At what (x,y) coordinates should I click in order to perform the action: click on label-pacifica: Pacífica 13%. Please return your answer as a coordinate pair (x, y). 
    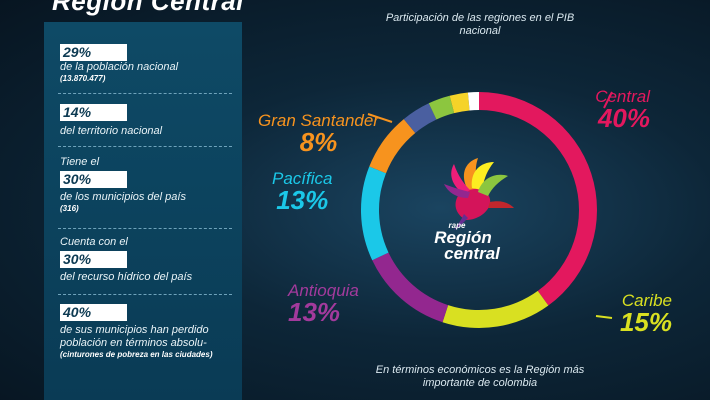
    Looking at the image, I should click on (302, 191).